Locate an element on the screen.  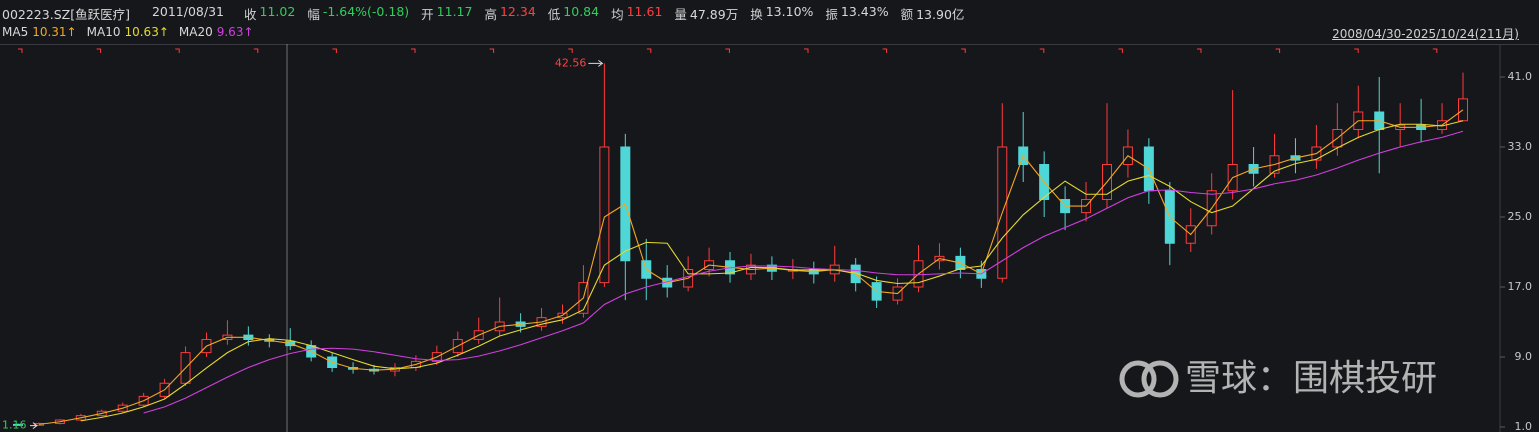
quote-label: 振 is located at coordinates (831, 14).